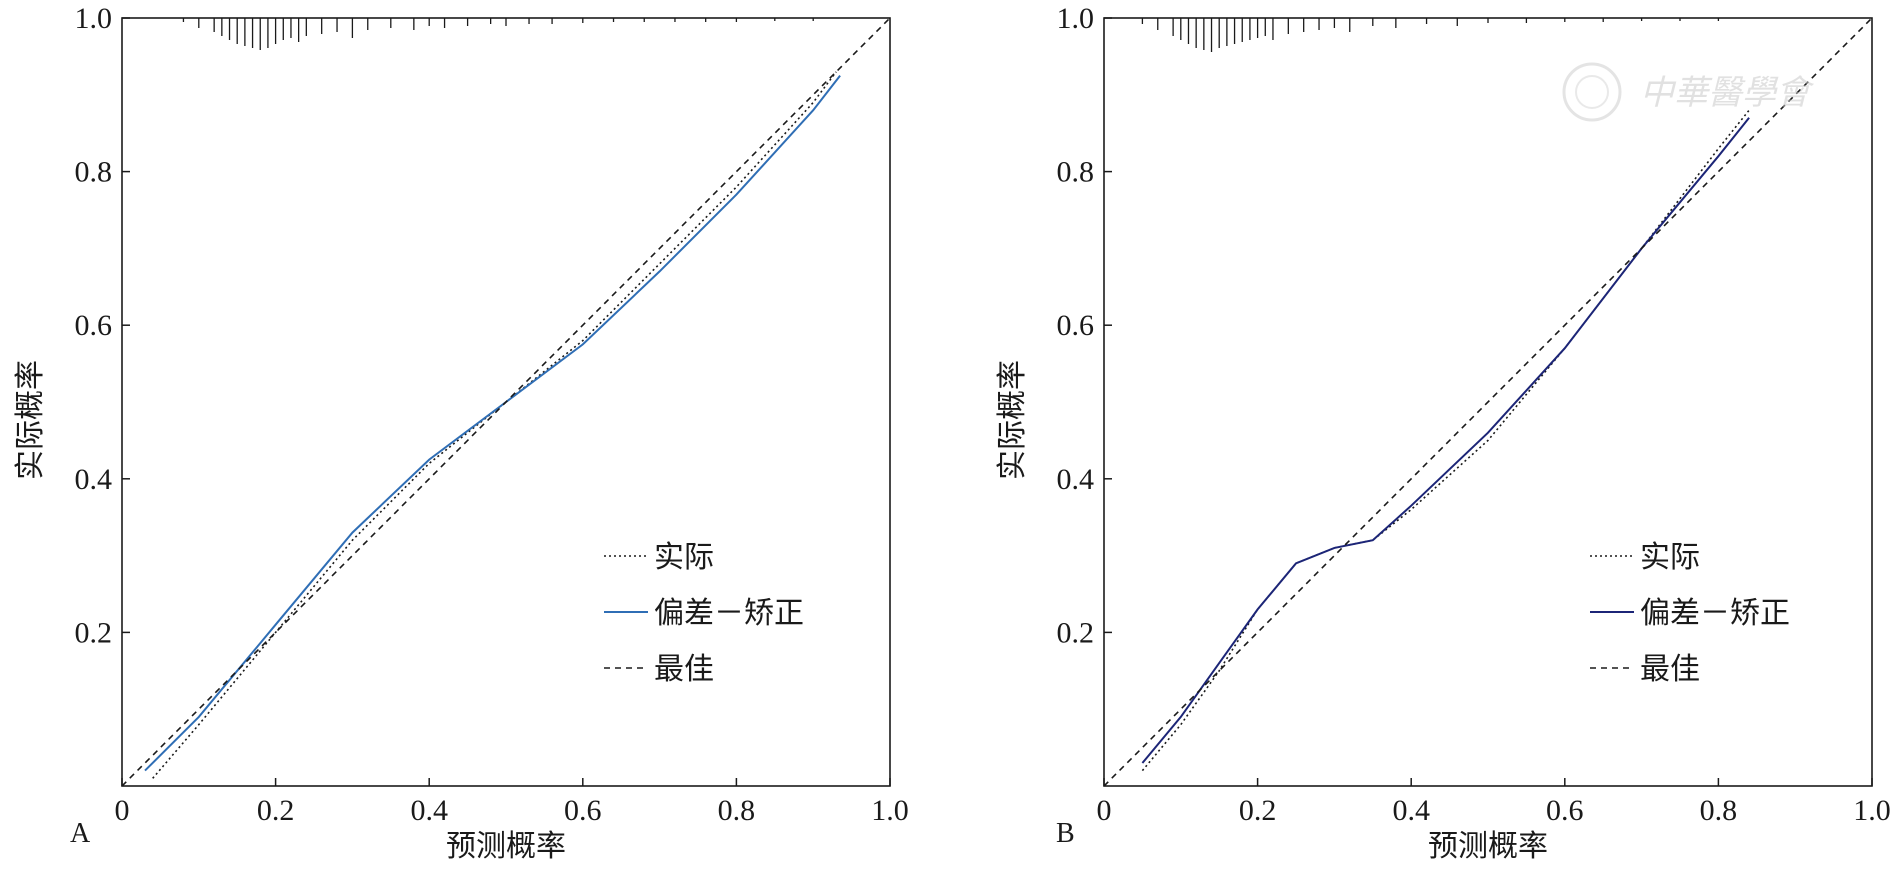  I want to click on watermark: 中華醫學會, so click(1688, 92).